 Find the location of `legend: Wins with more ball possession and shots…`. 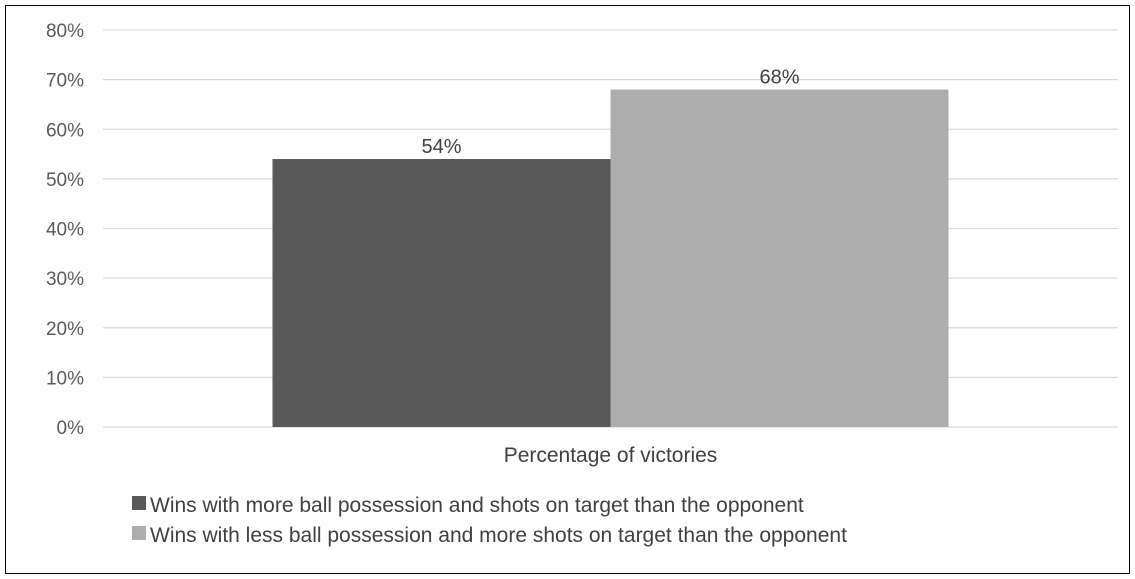

legend: Wins with more ball possession and shots… is located at coordinates (489, 520).